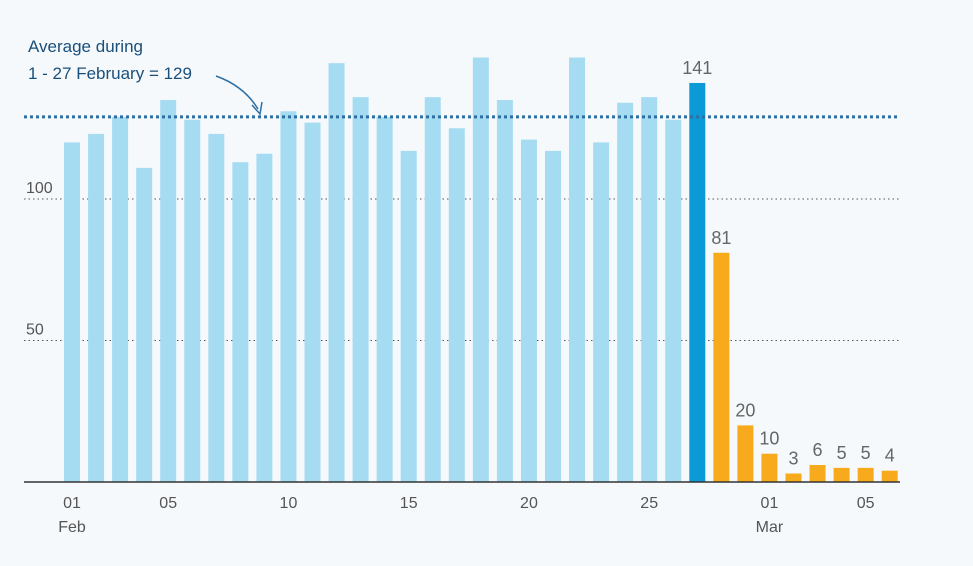  What do you see at coordinates (649, 503) in the screenshot?
I see `x-tick-label: 25` at bounding box center [649, 503].